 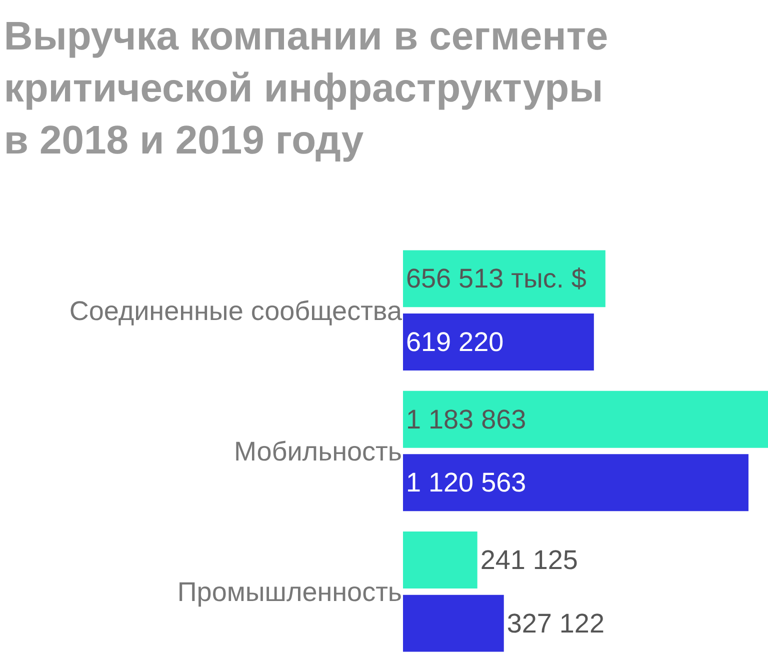 I want to click on y-tick-label: Промышленность, so click(x=289, y=592).